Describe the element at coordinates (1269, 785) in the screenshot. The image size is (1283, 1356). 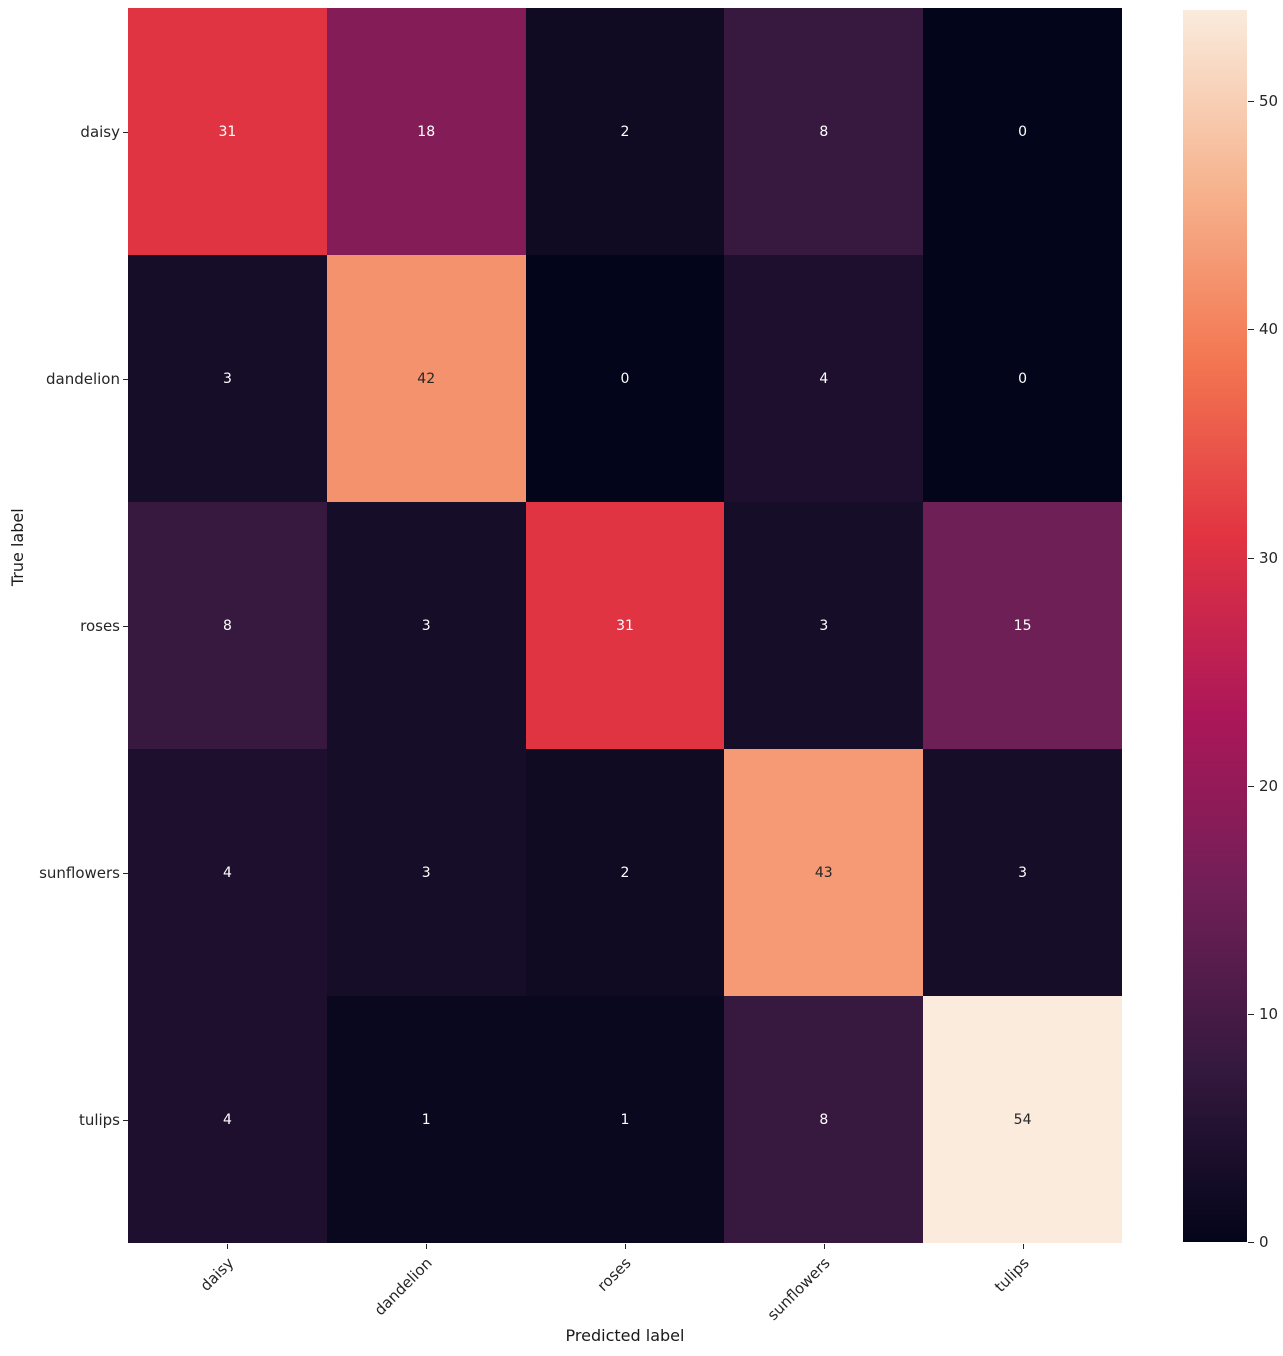
I see `colorbar-tick-label: 20` at that location.